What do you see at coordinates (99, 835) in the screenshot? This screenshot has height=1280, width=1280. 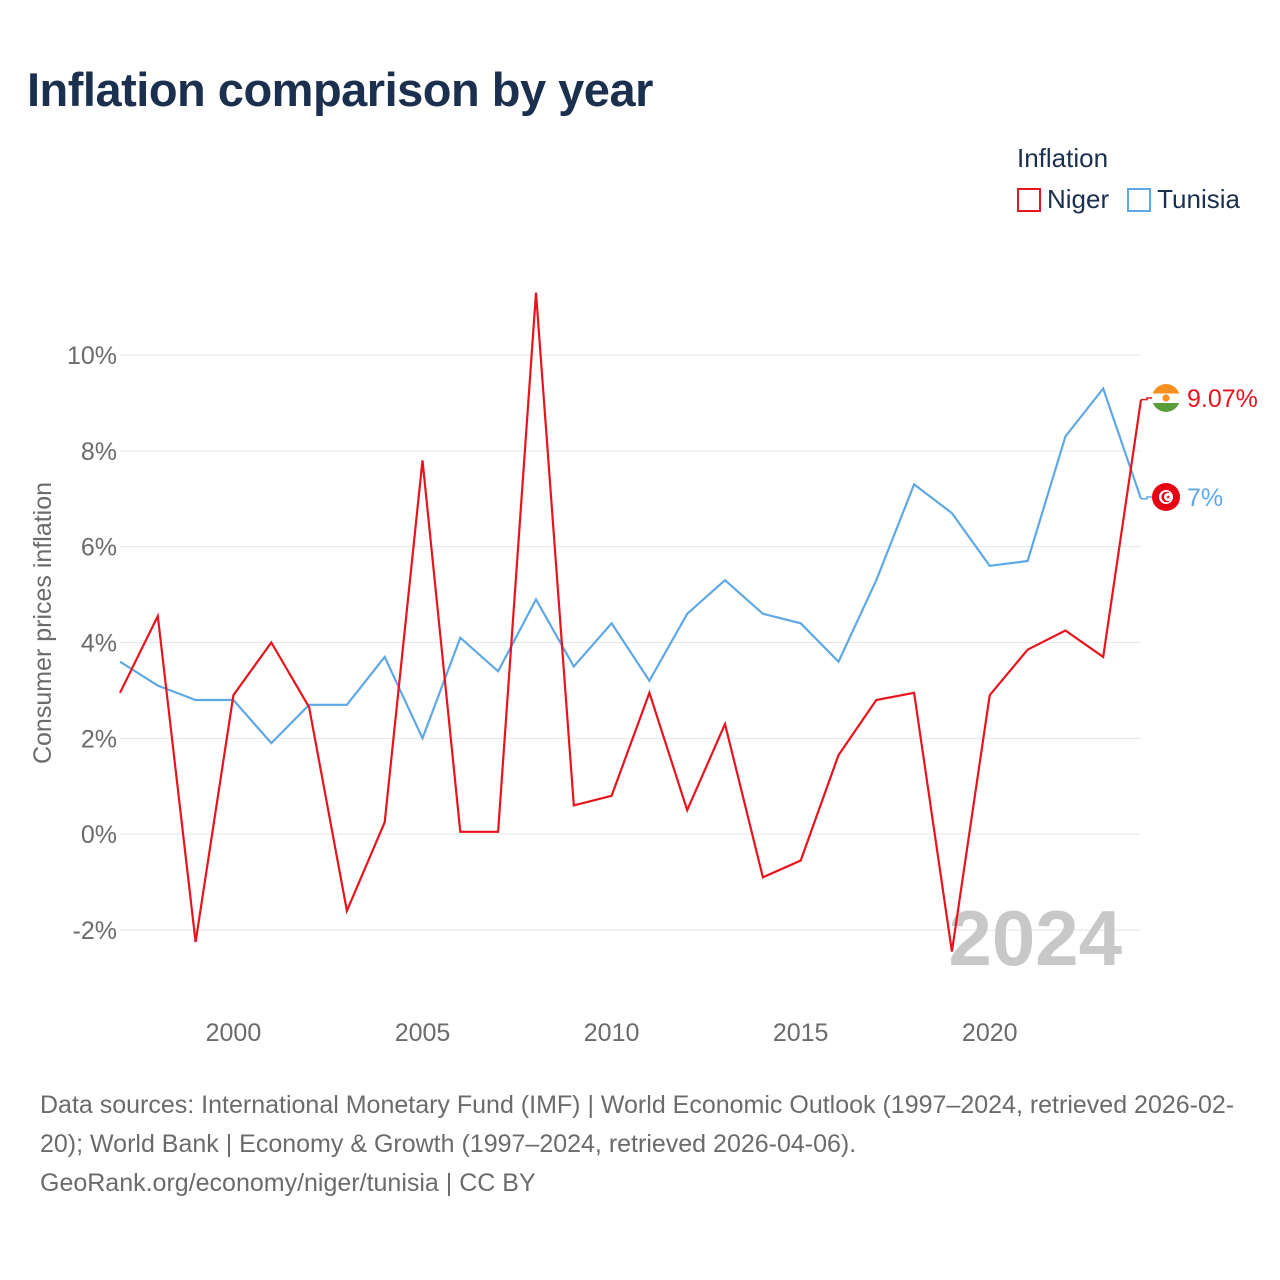 I see `y-tick-label: 0%` at bounding box center [99, 835].